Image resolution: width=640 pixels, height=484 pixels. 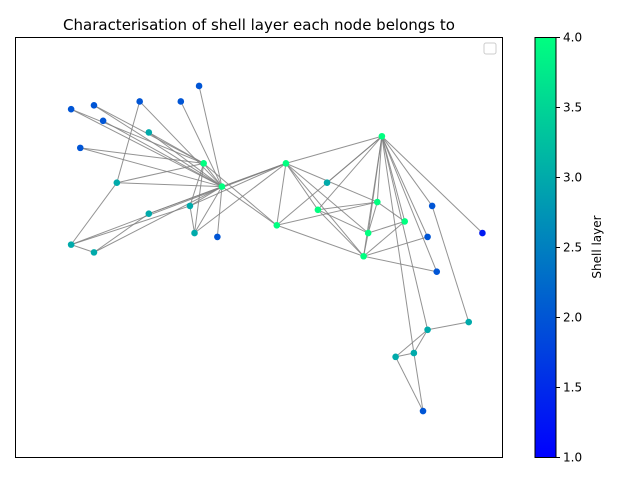 I want to click on colorbar-tick-label: 4.0, so click(x=572, y=38).